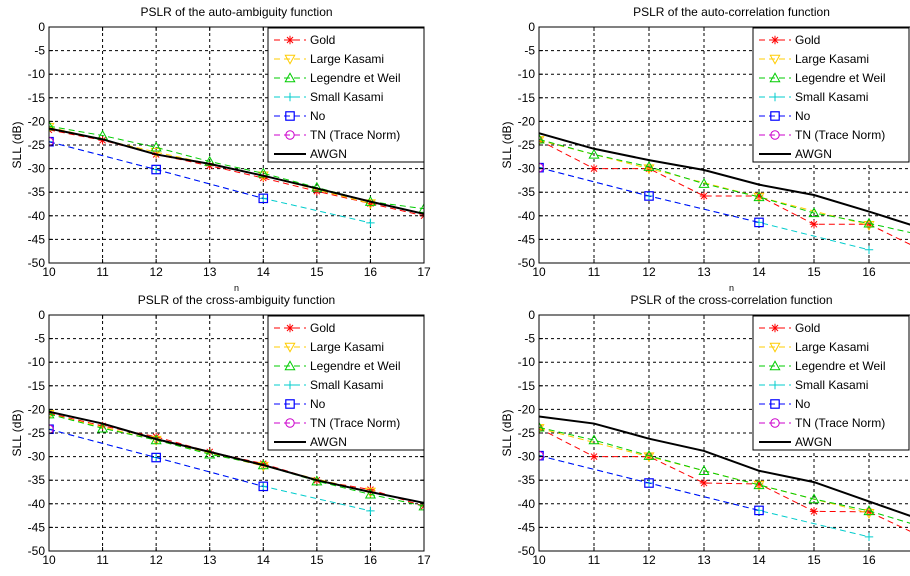 The image size is (910, 576). I want to click on legend-box, so click(346, 95).